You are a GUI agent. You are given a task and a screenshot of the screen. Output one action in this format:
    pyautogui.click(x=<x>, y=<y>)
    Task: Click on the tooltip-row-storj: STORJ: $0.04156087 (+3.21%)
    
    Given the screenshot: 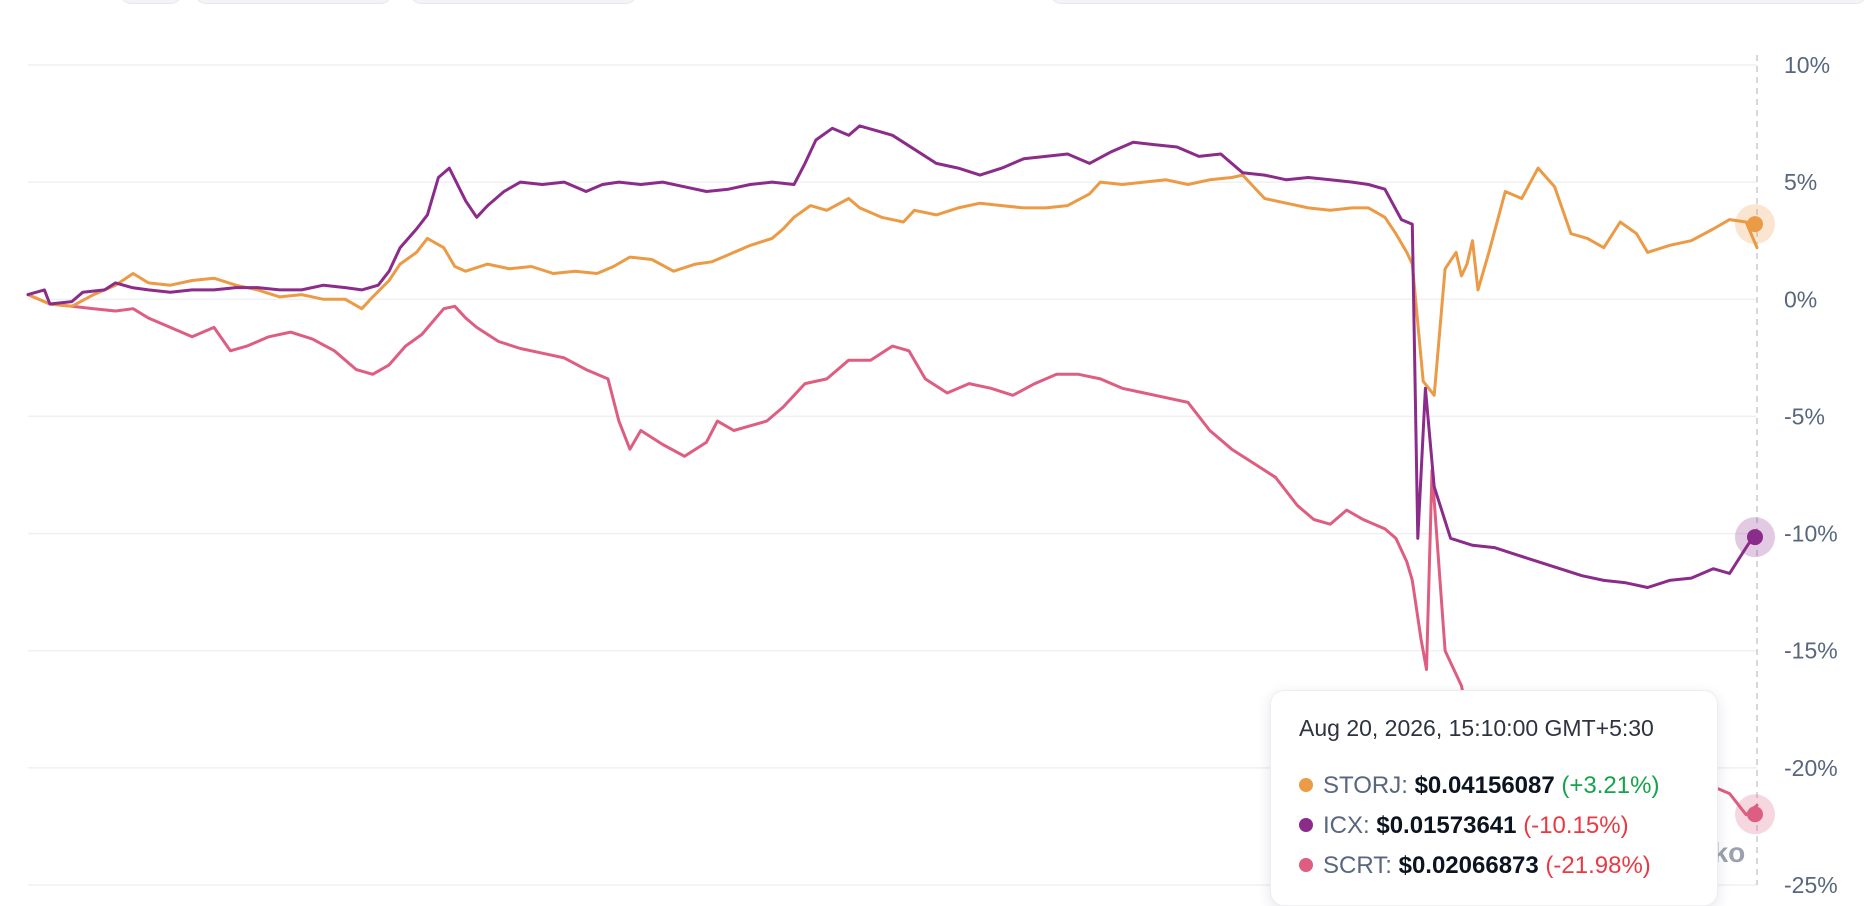 What is the action you would take?
    pyautogui.click(x=1508, y=786)
    